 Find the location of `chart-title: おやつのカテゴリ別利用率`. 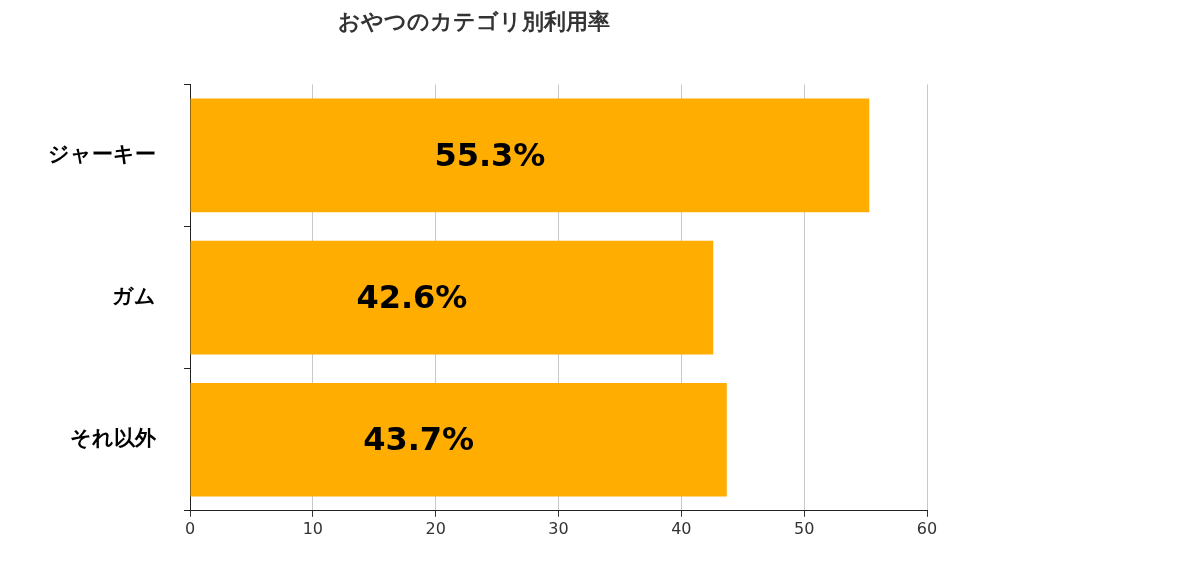

chart-title: おやつのカテゴリ別利用率 is located at coordinates (473, 21).